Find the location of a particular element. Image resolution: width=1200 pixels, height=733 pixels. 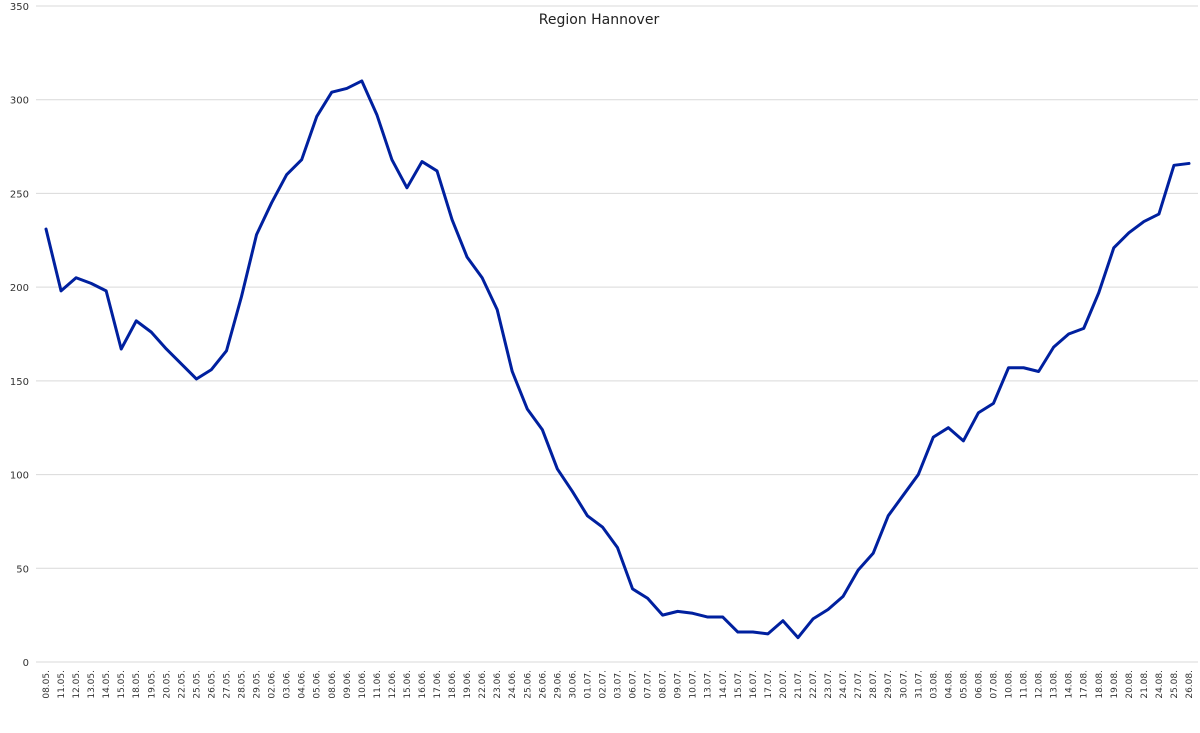

y-axis-tick-labels: 0 50 100 150 200 250 300 350 is located at coordinates (19, 335).